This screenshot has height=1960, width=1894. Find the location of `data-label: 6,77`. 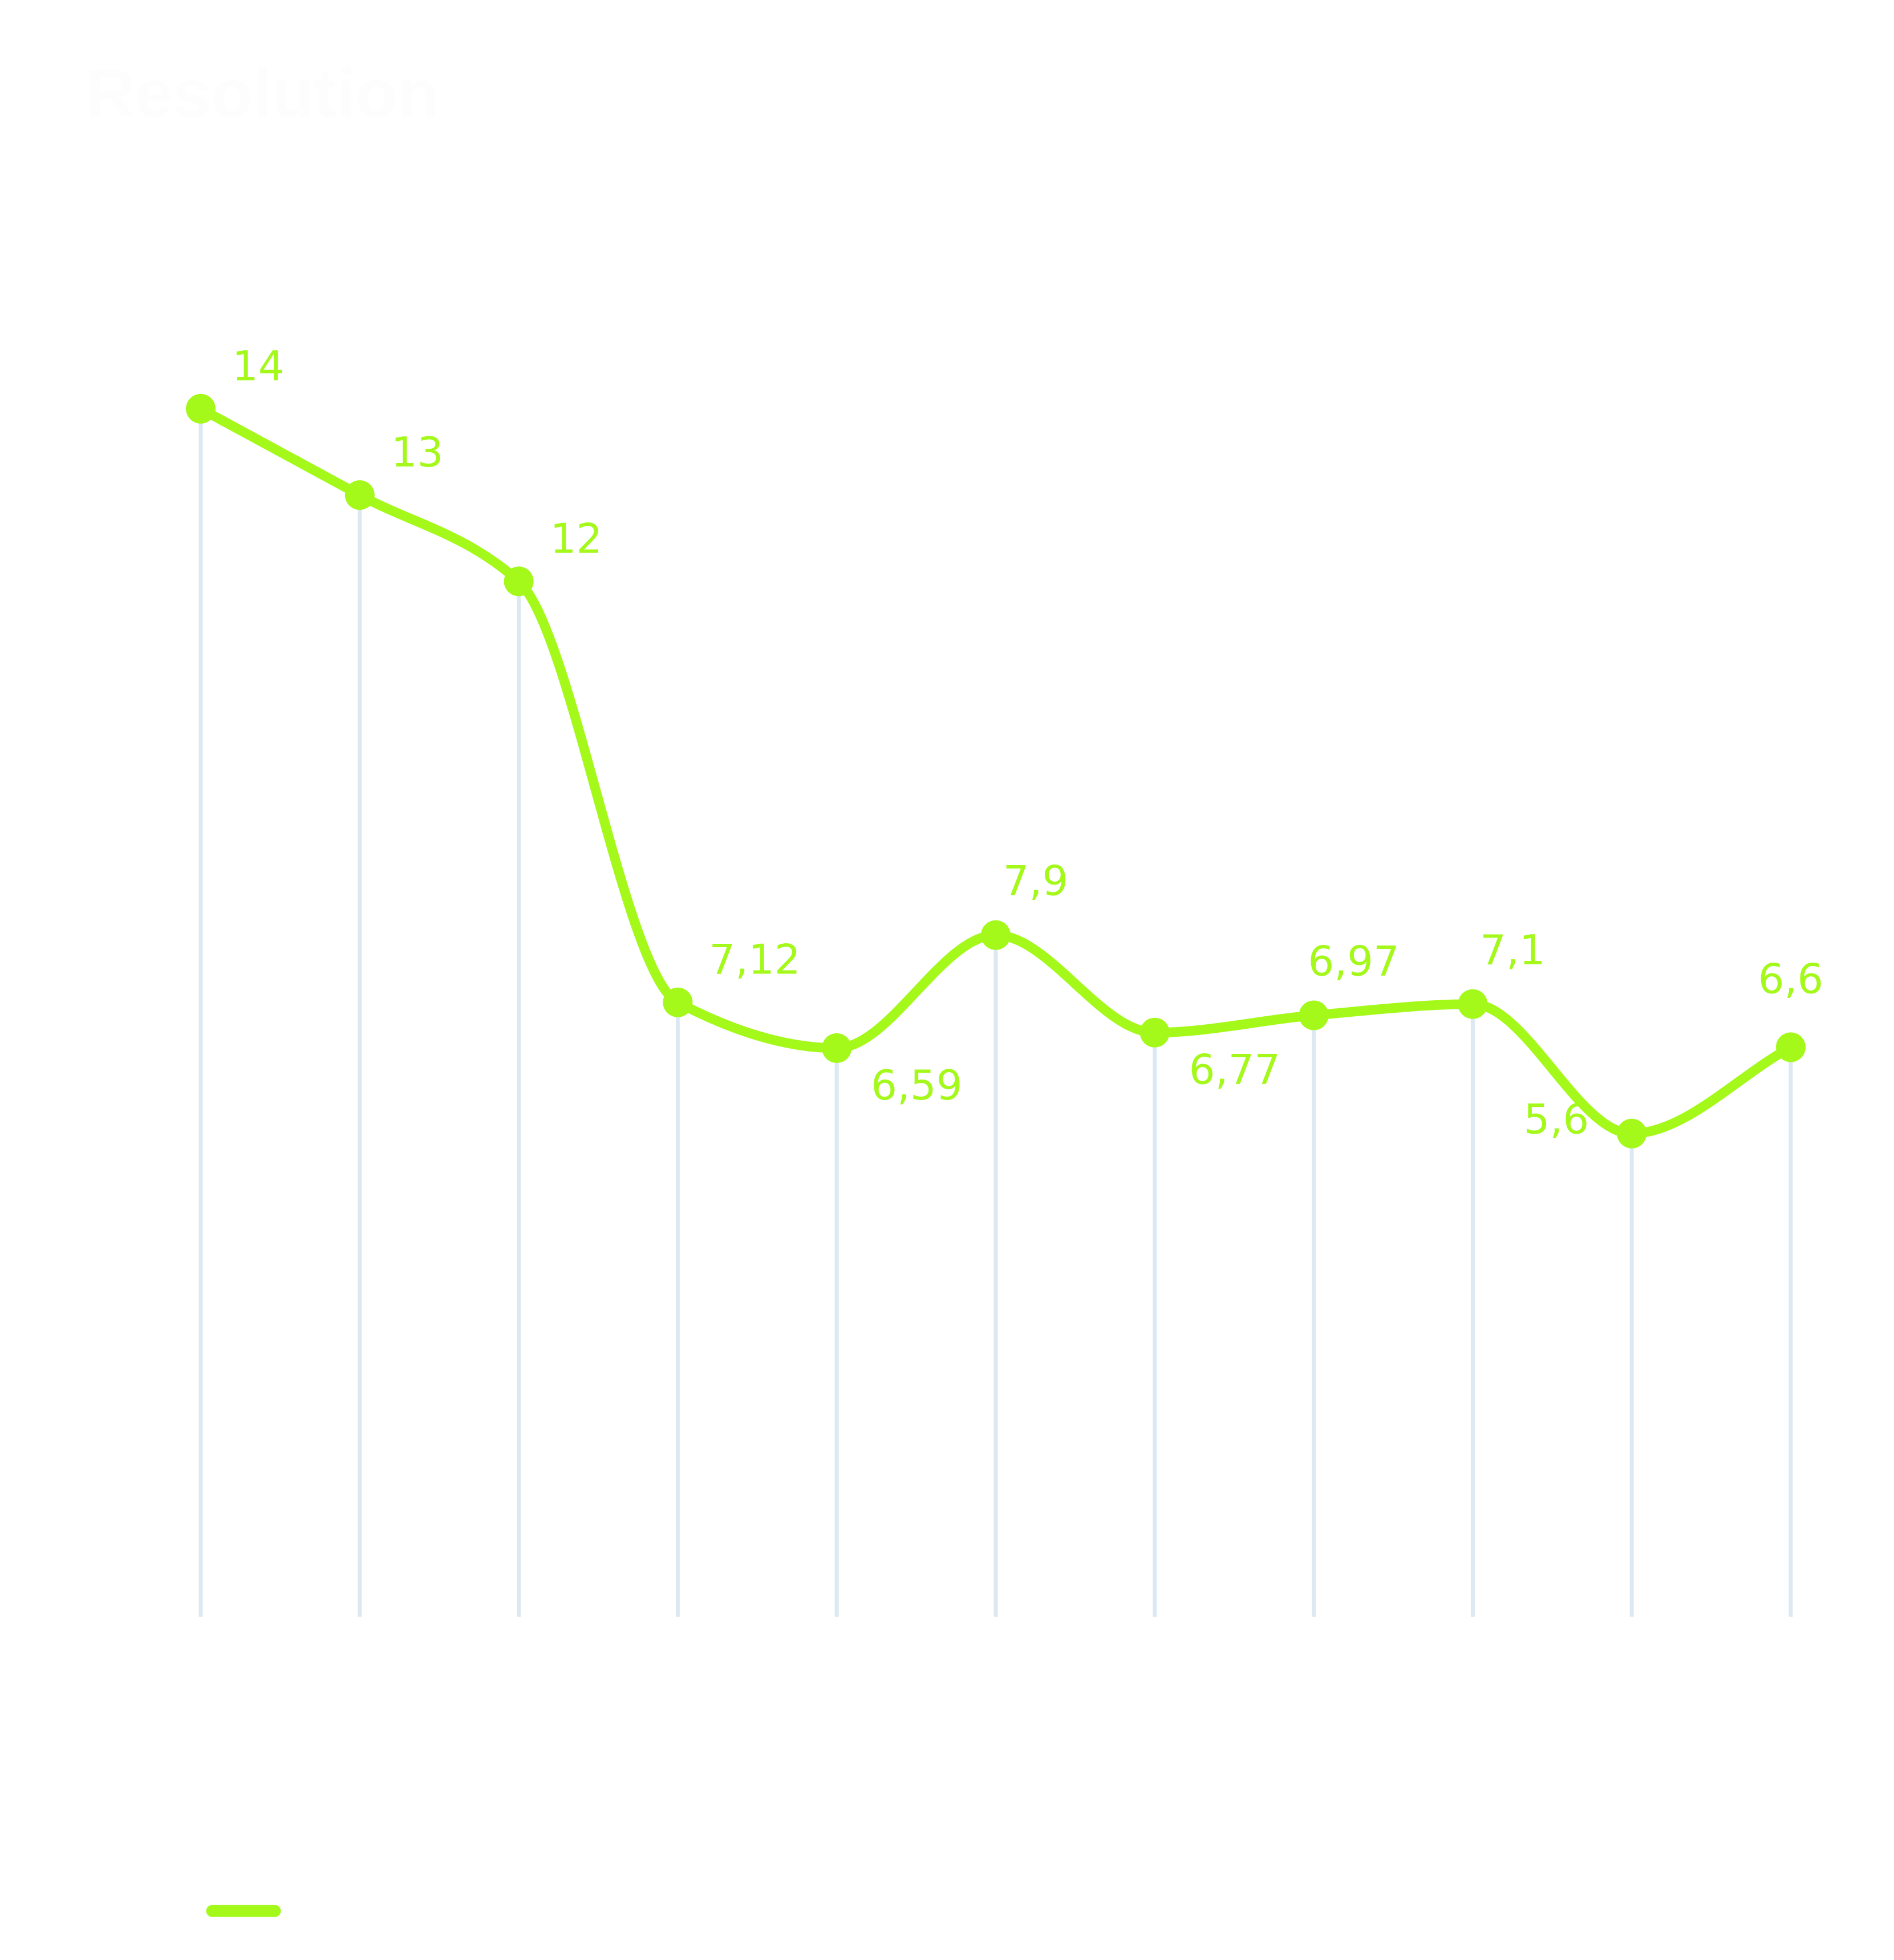

data-label: 6,77 is located at coordinates (1234, 1070).